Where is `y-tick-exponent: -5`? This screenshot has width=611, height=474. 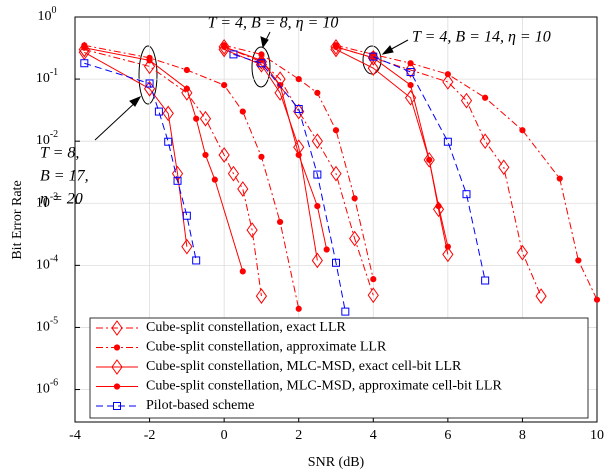 y-tick-exponent: -5 is located at coordinates (54, 321).